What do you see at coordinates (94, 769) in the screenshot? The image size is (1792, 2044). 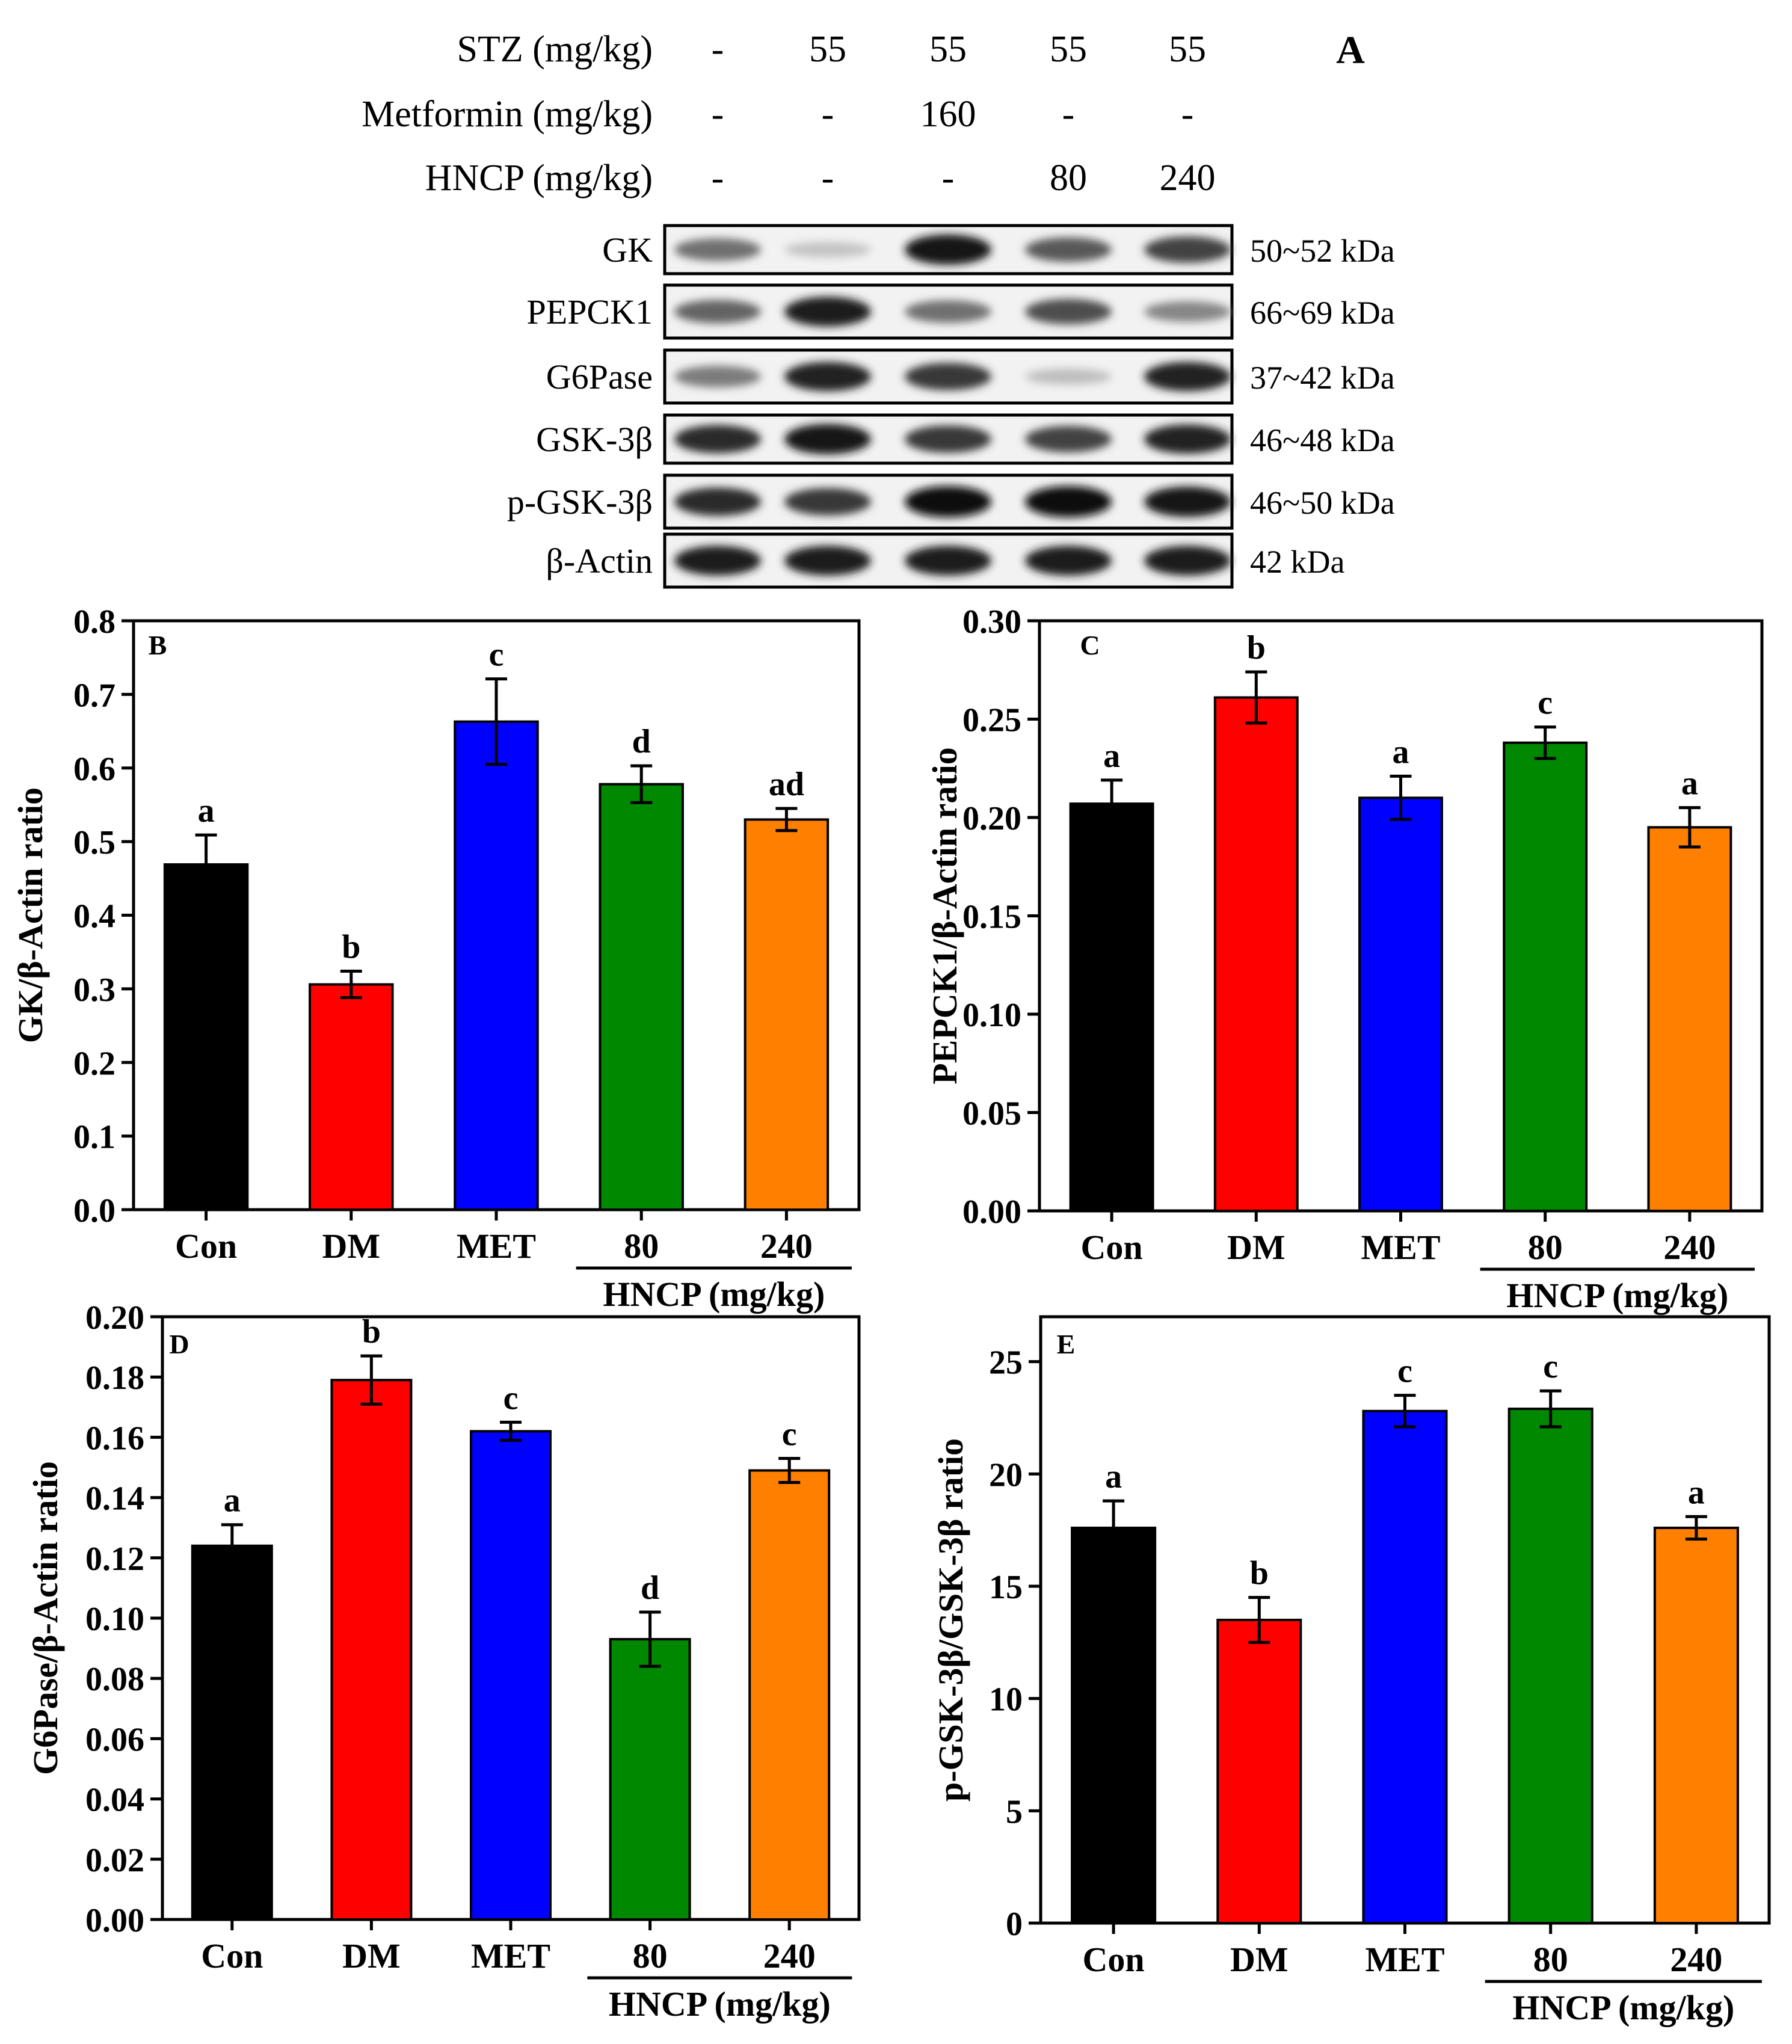 I see `y-tick-label: 0.6` at bounding box center [94, 769].